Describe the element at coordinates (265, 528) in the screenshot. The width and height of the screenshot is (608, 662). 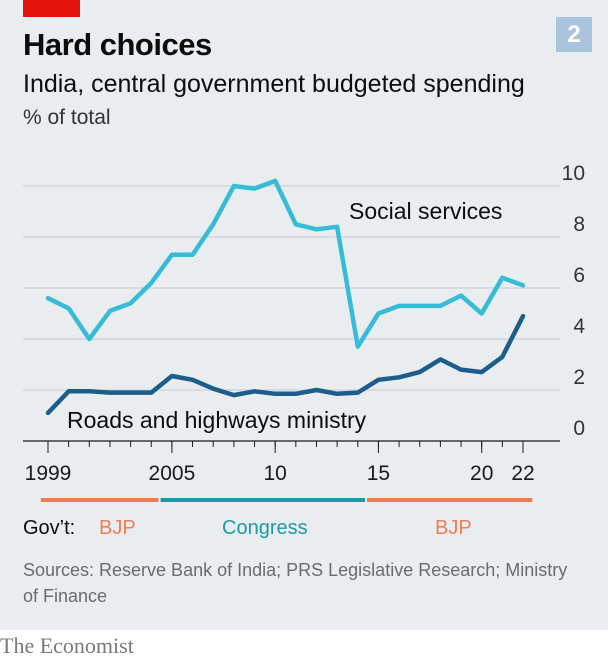
I see `gov-period-label-congress: Congress` at that location.